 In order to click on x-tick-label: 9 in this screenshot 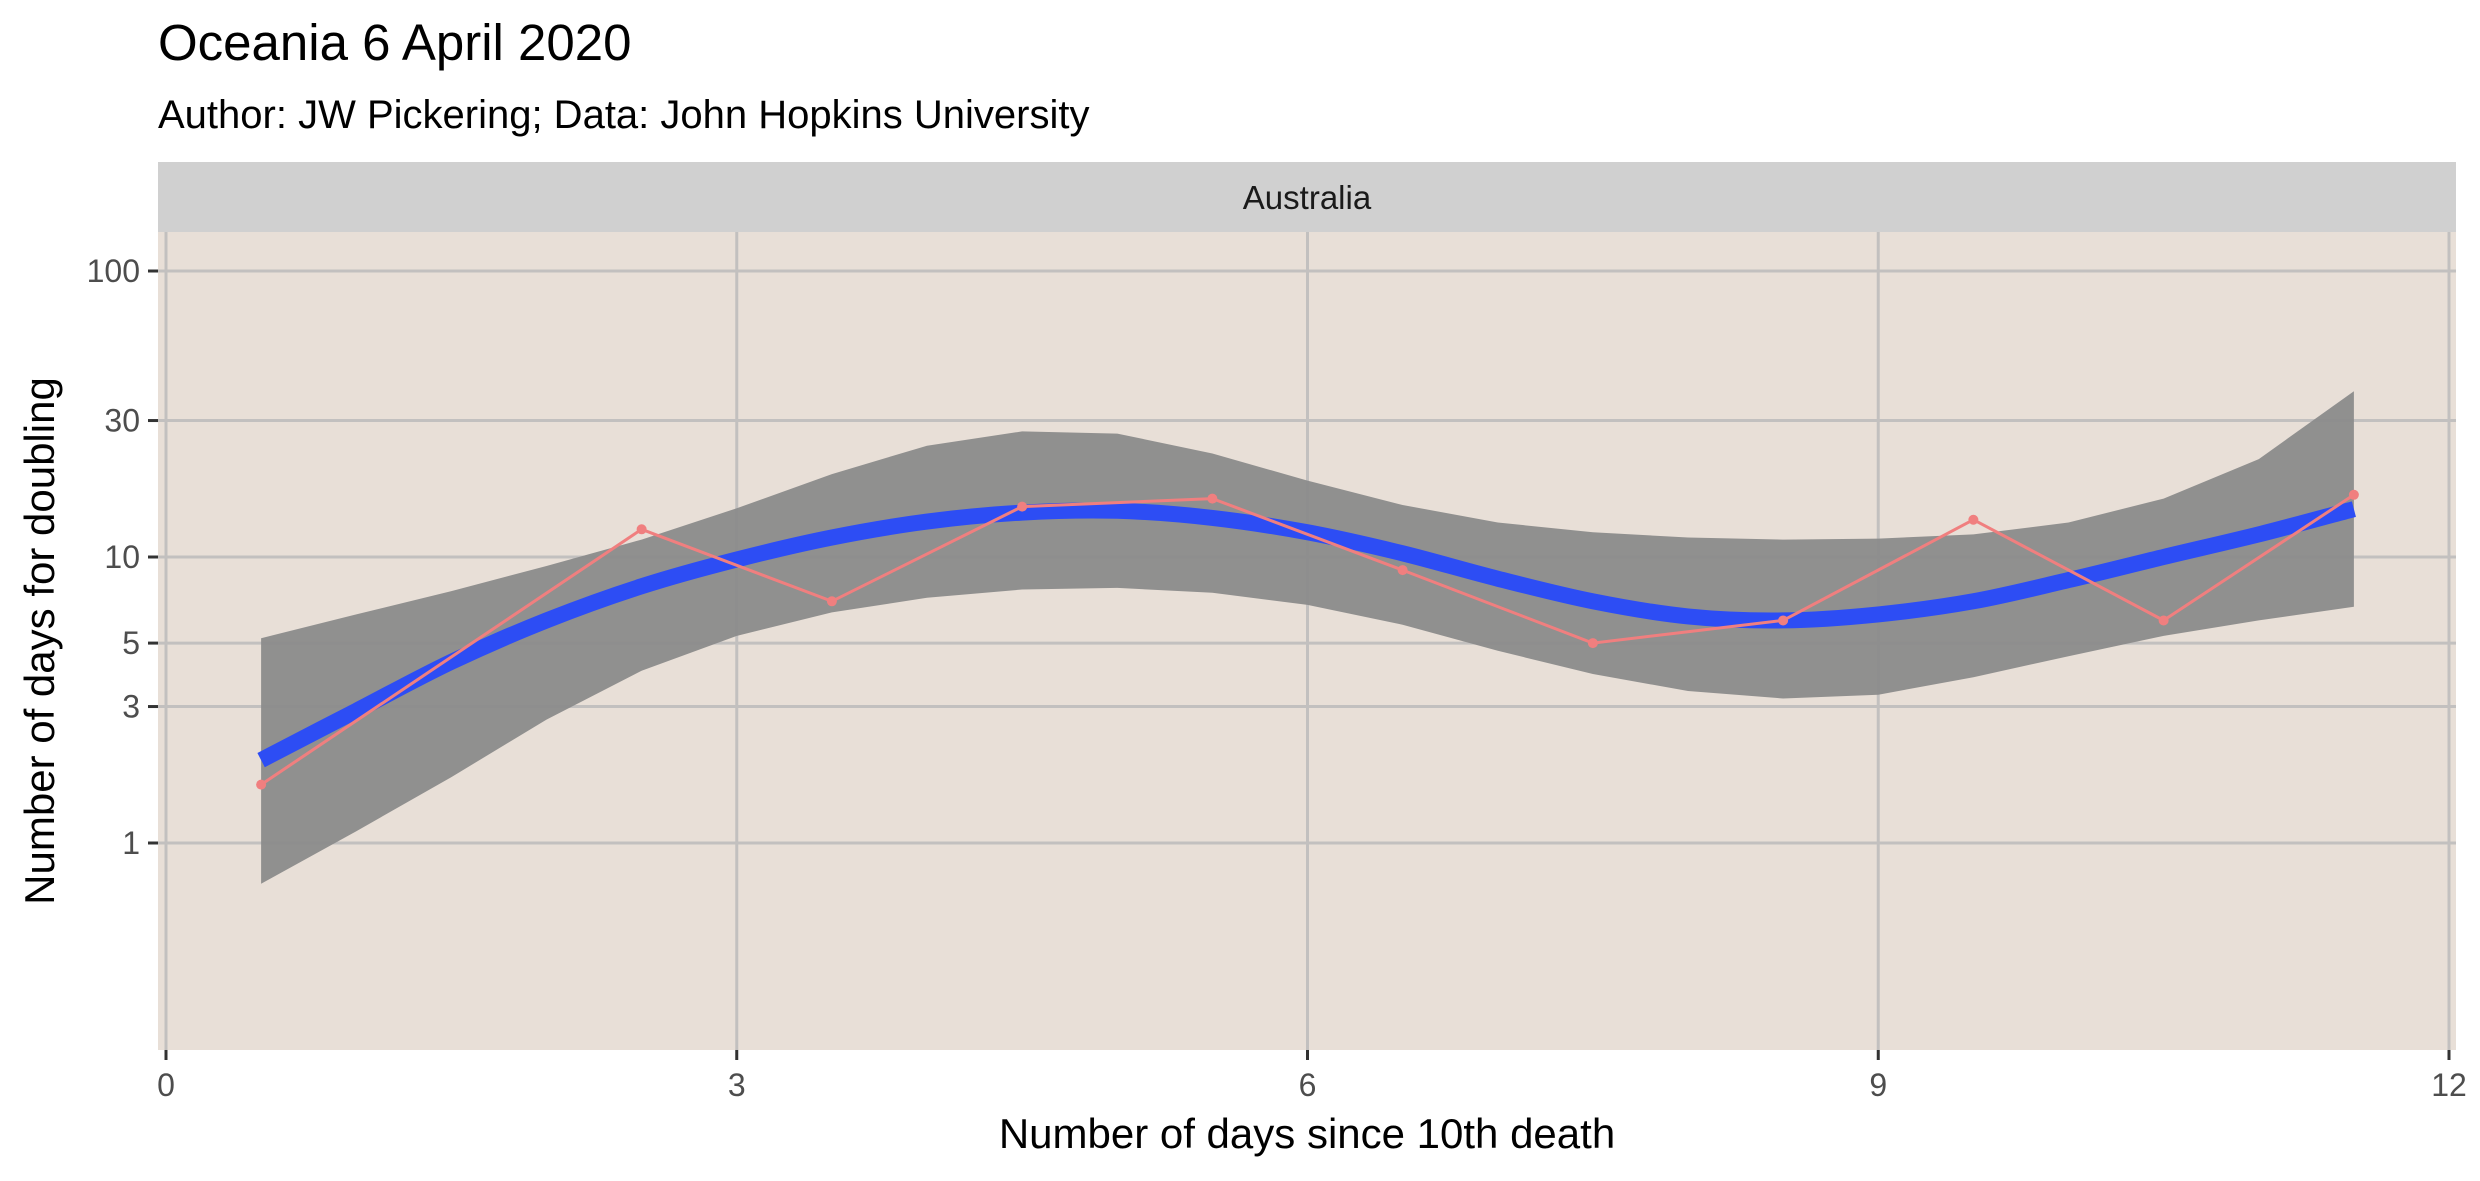, I will do `click(1878, 1085)`.